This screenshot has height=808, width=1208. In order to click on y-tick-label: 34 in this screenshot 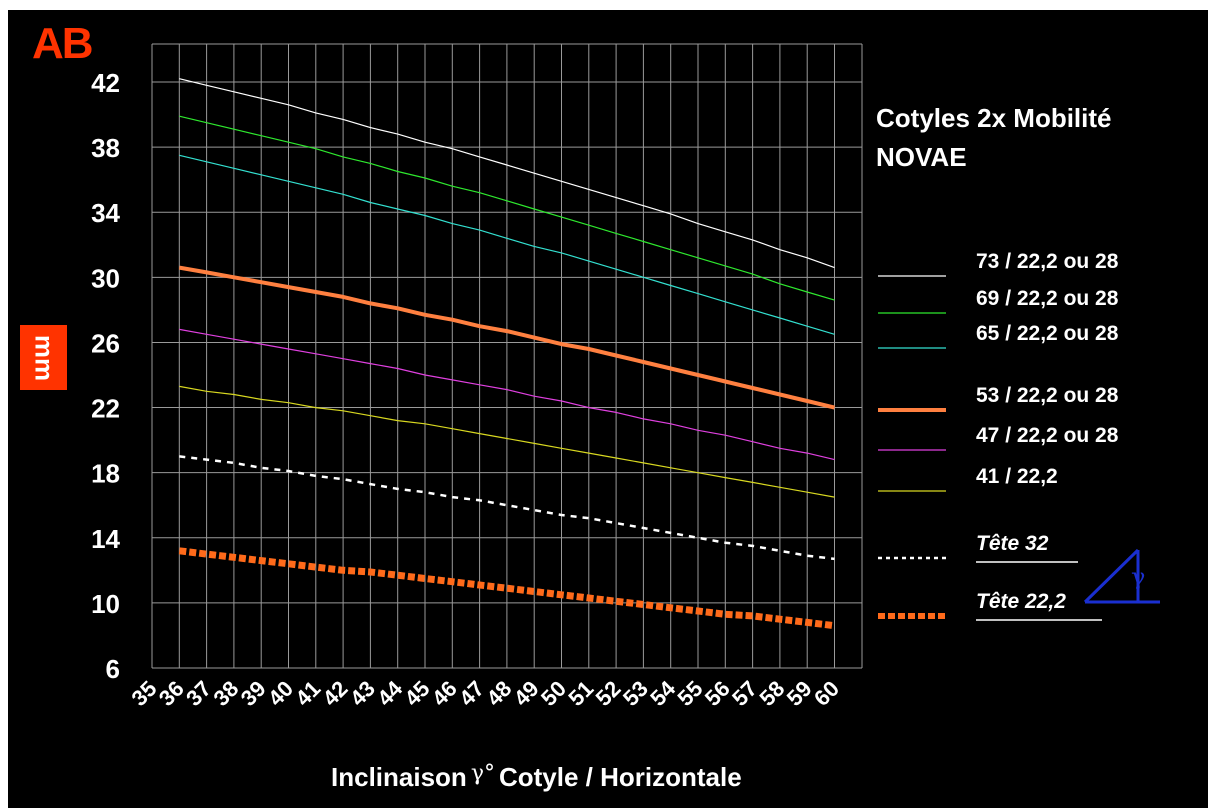, I will do `click(105, 213)`.